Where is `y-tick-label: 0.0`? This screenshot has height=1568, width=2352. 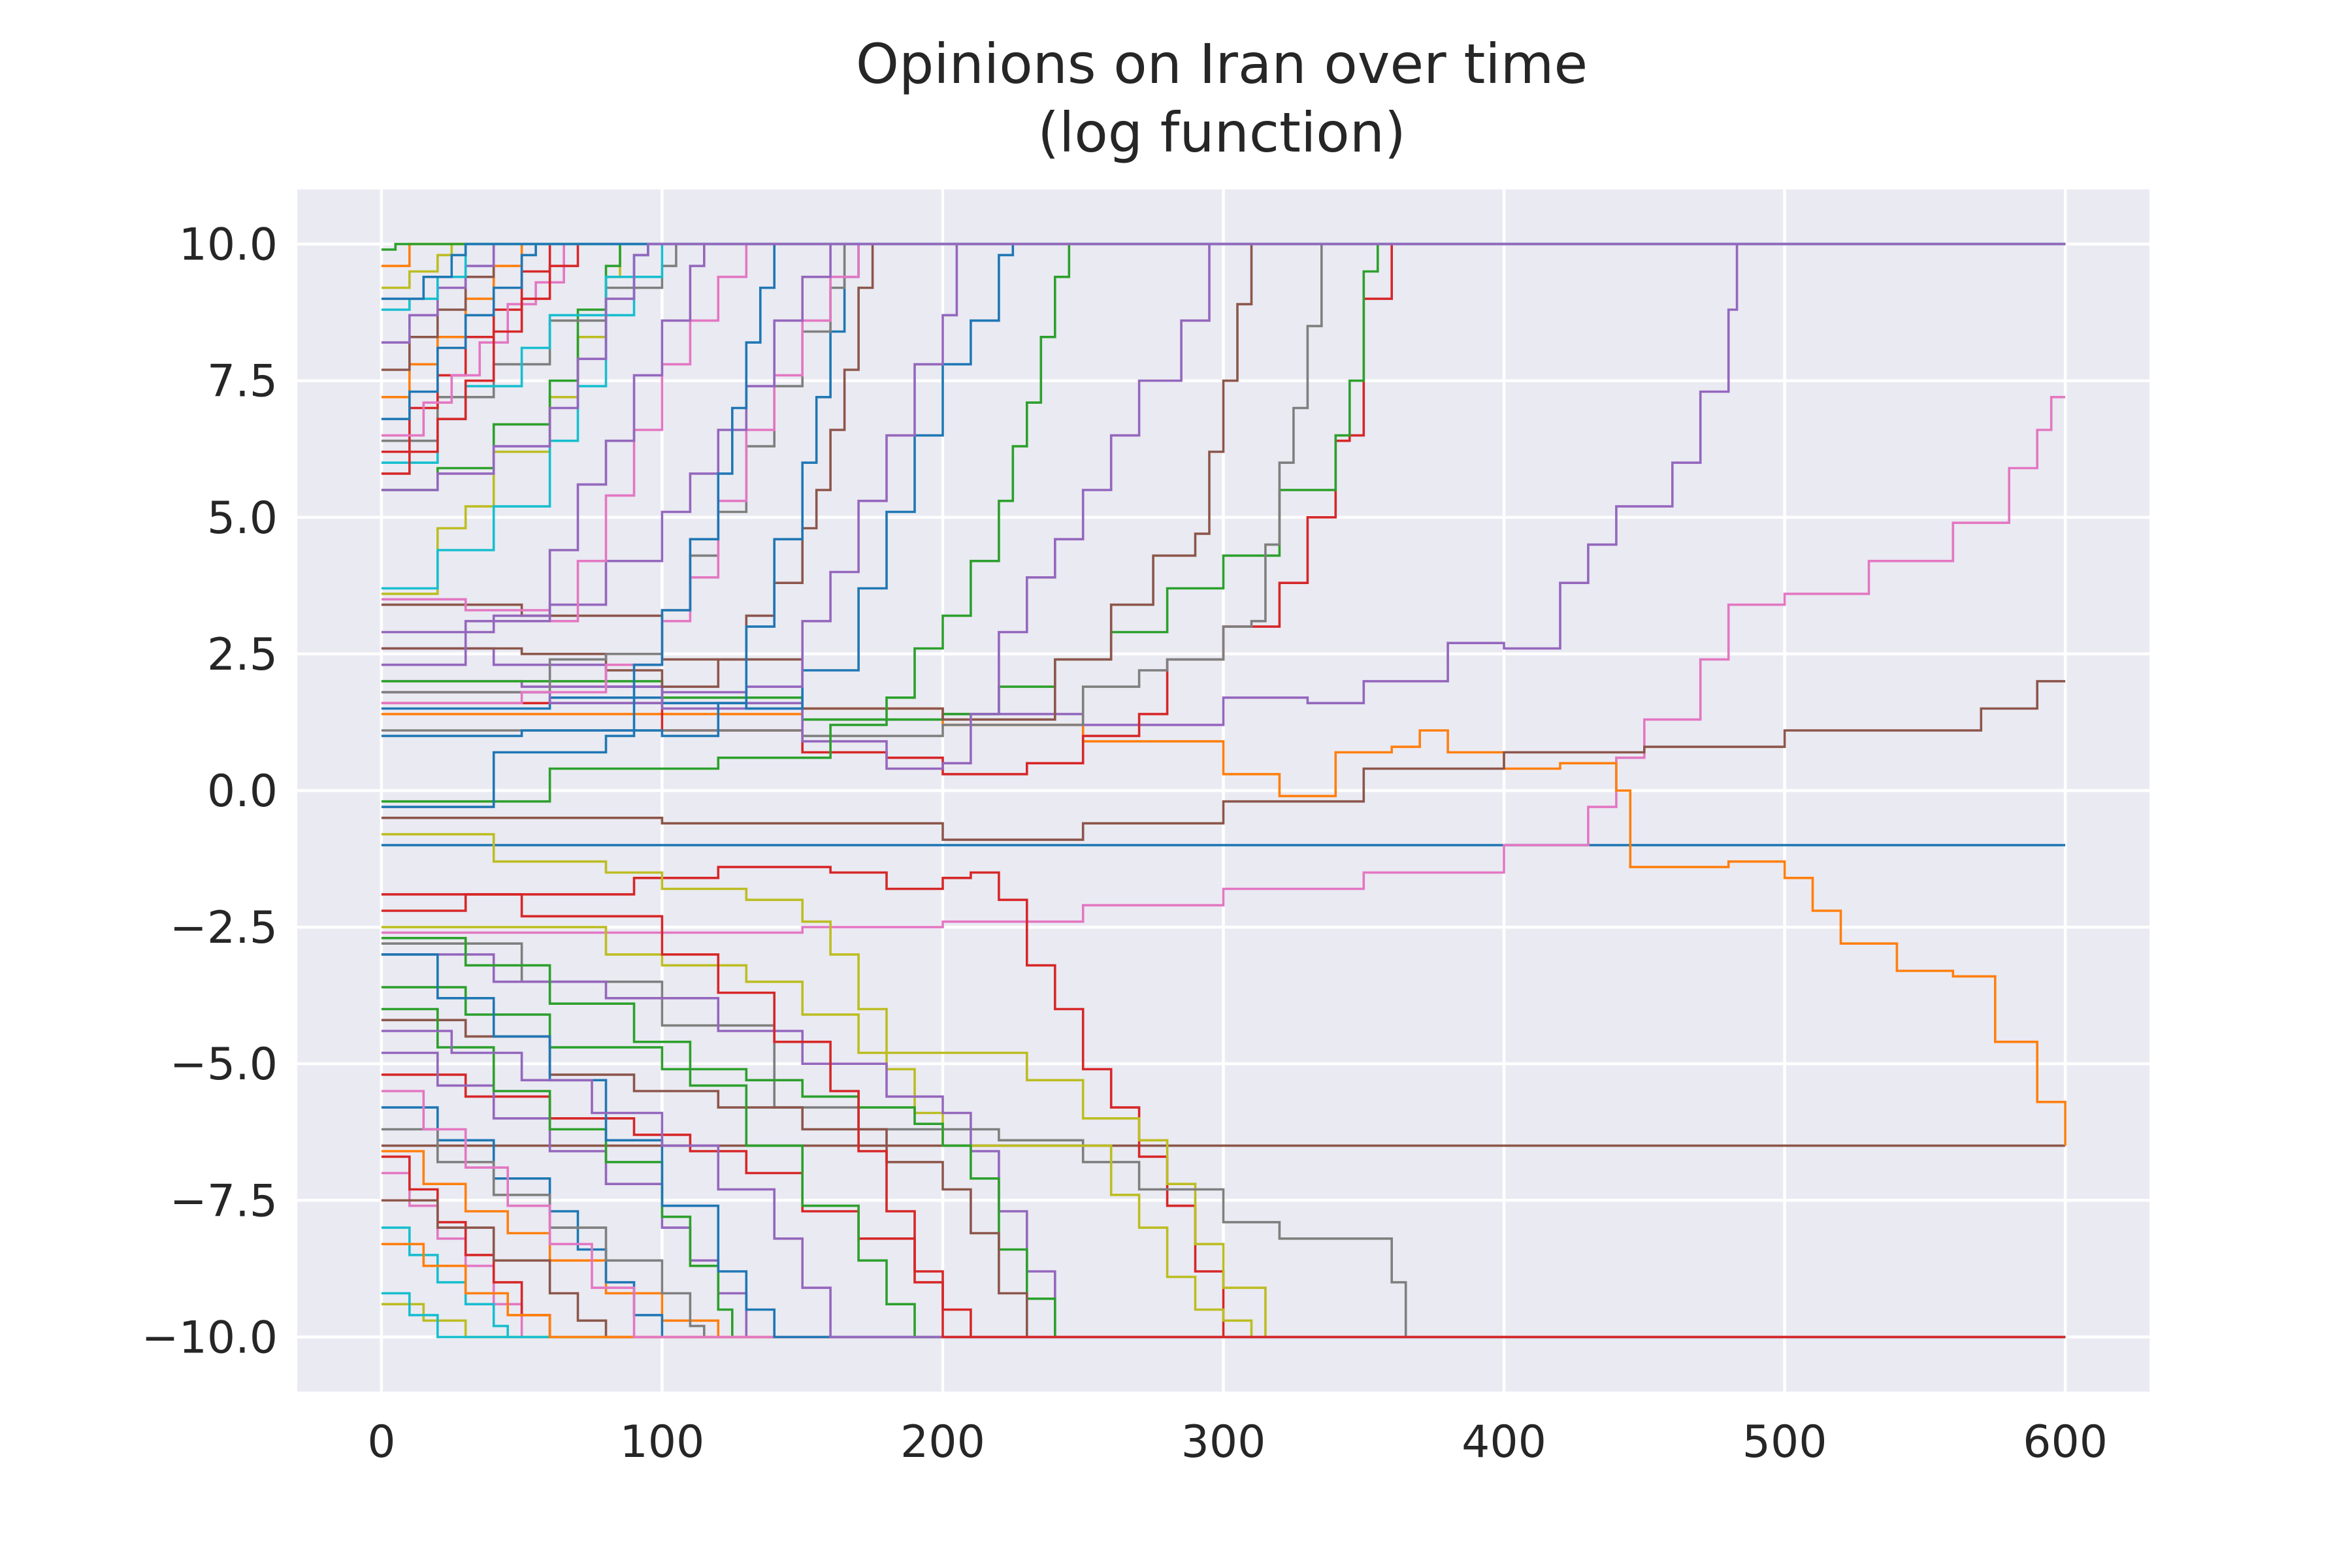 y-tick-label: 0.0 is located at coordinates (242, 791).